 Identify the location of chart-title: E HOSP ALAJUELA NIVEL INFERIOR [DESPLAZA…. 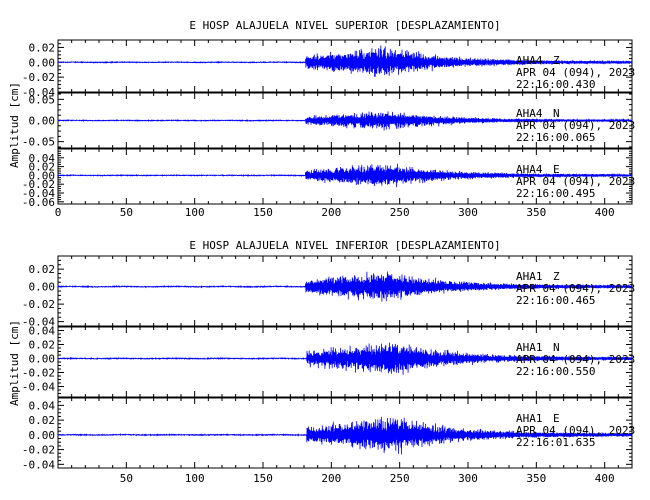
(344, 245).